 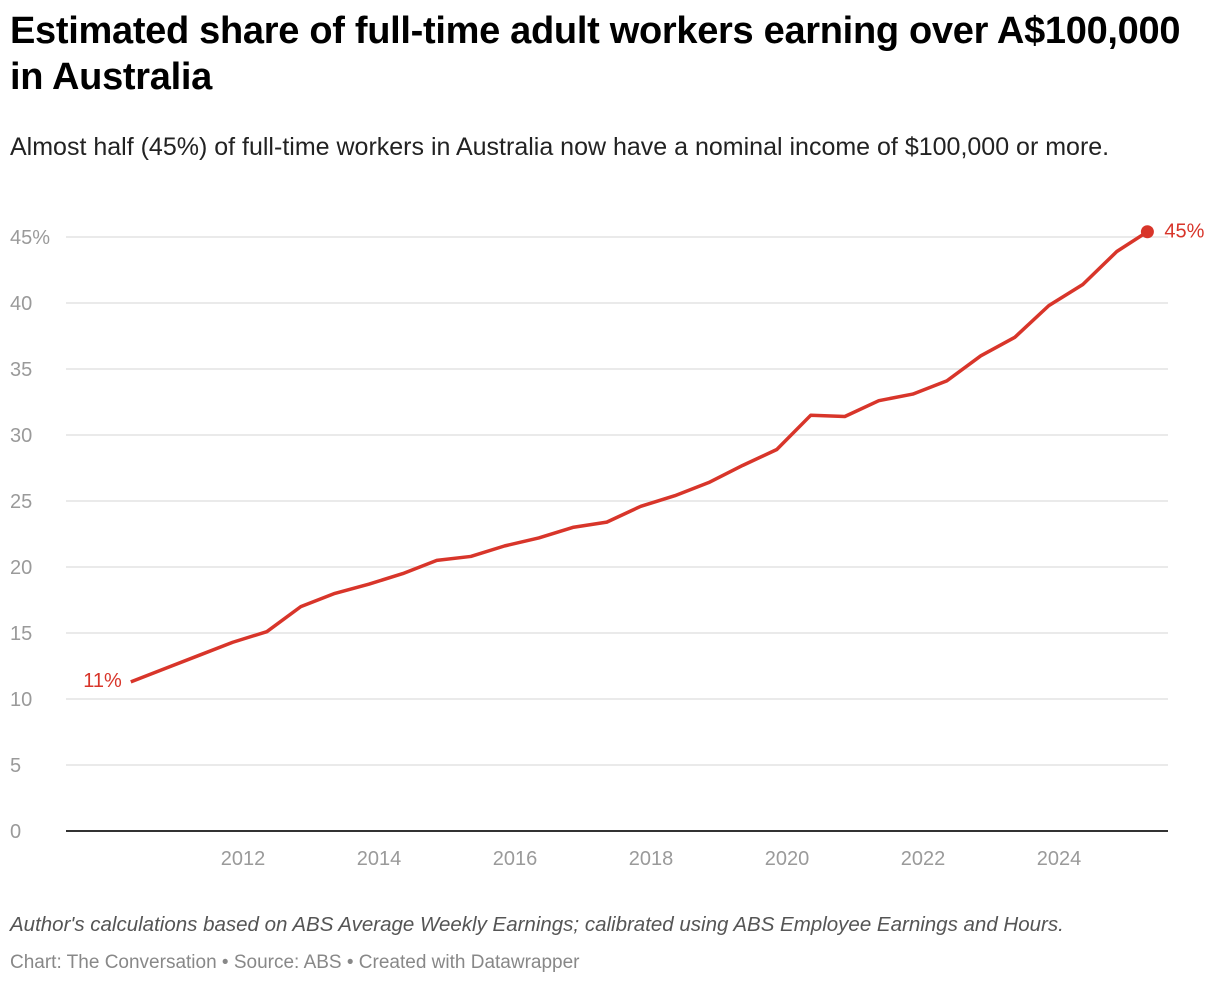 I want to click on y-tick-label: 5, so click(x=15, y=766).